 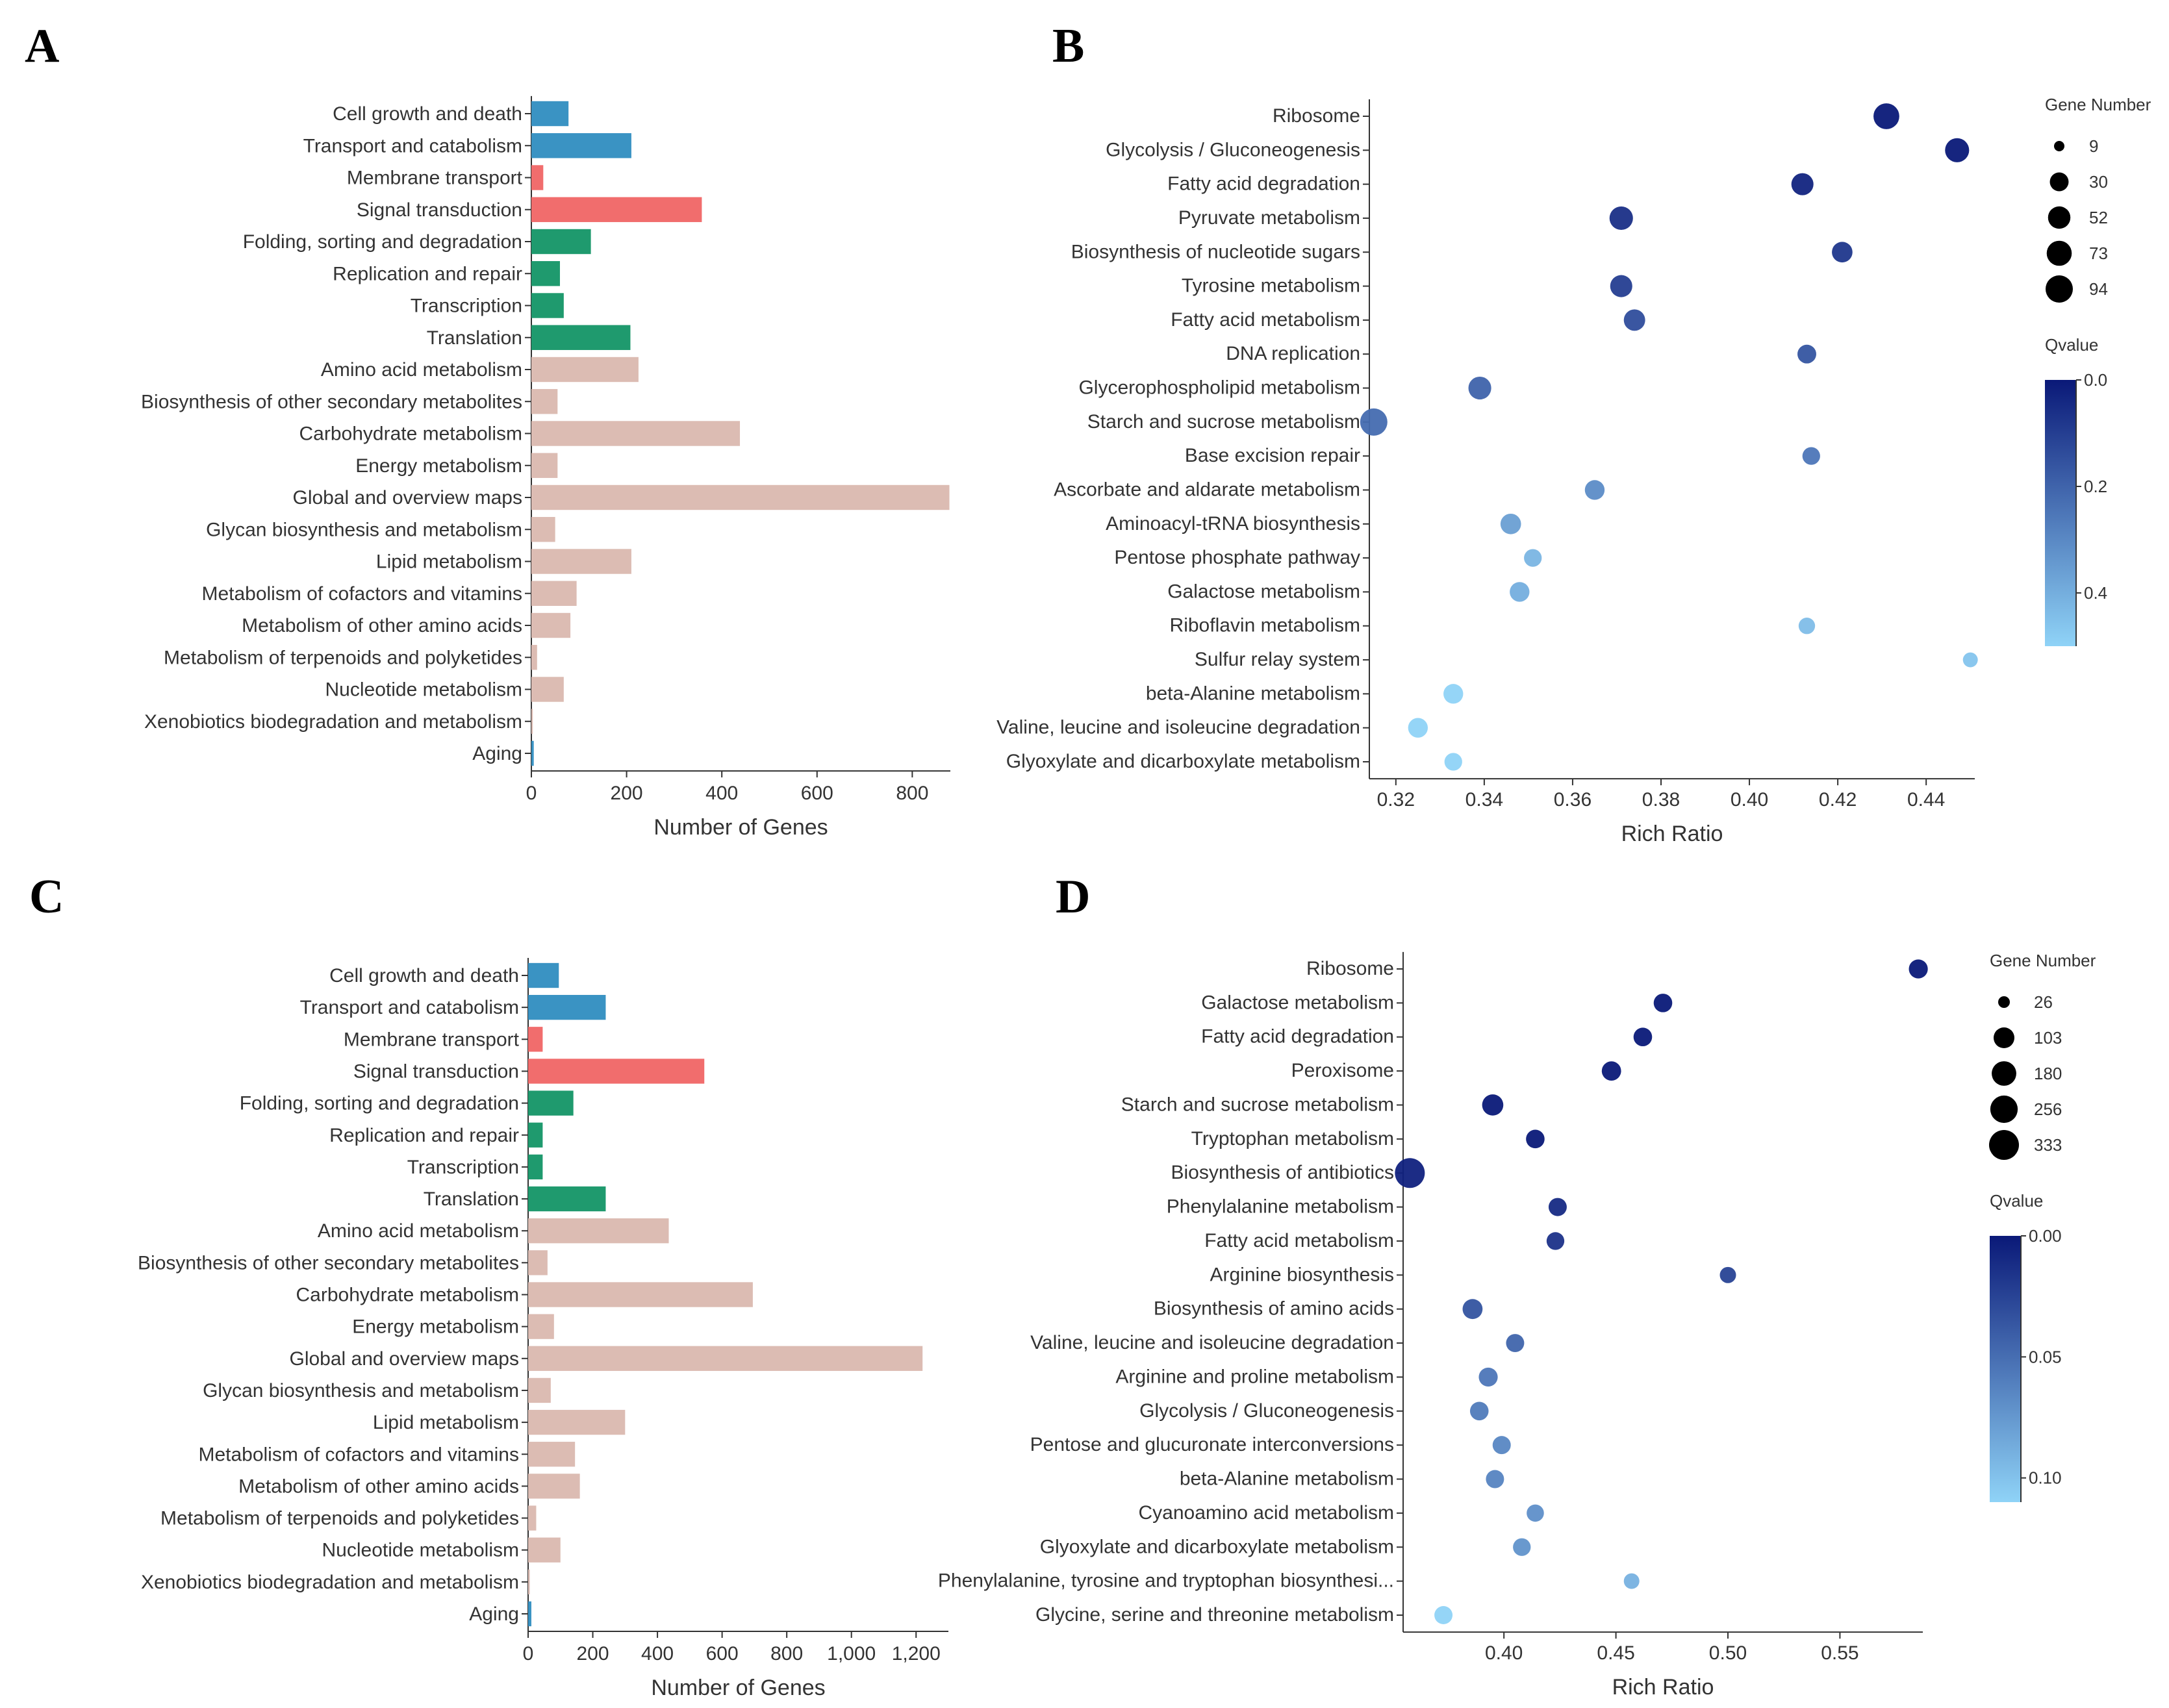 I want to click on category-label: Metabolism of terpenoids and polyketides, so click(x=339, y=1518).